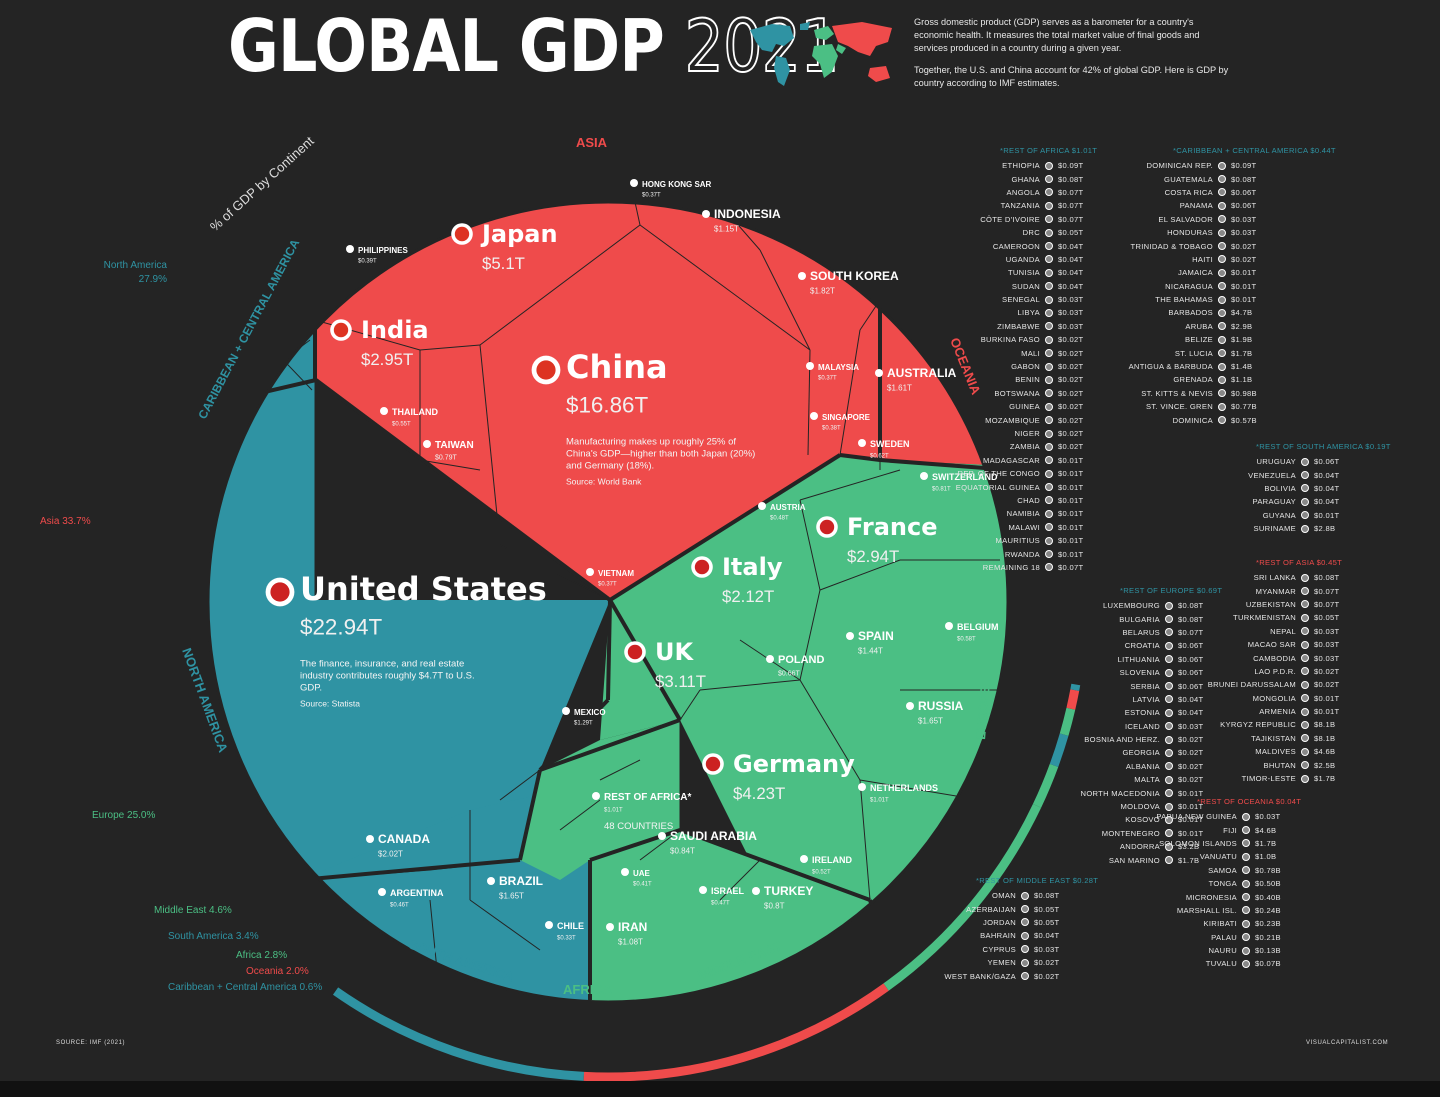 This screenshot has width=1440, height=1097. I want to click on country-name: TAIWAN, so click(454, 445).